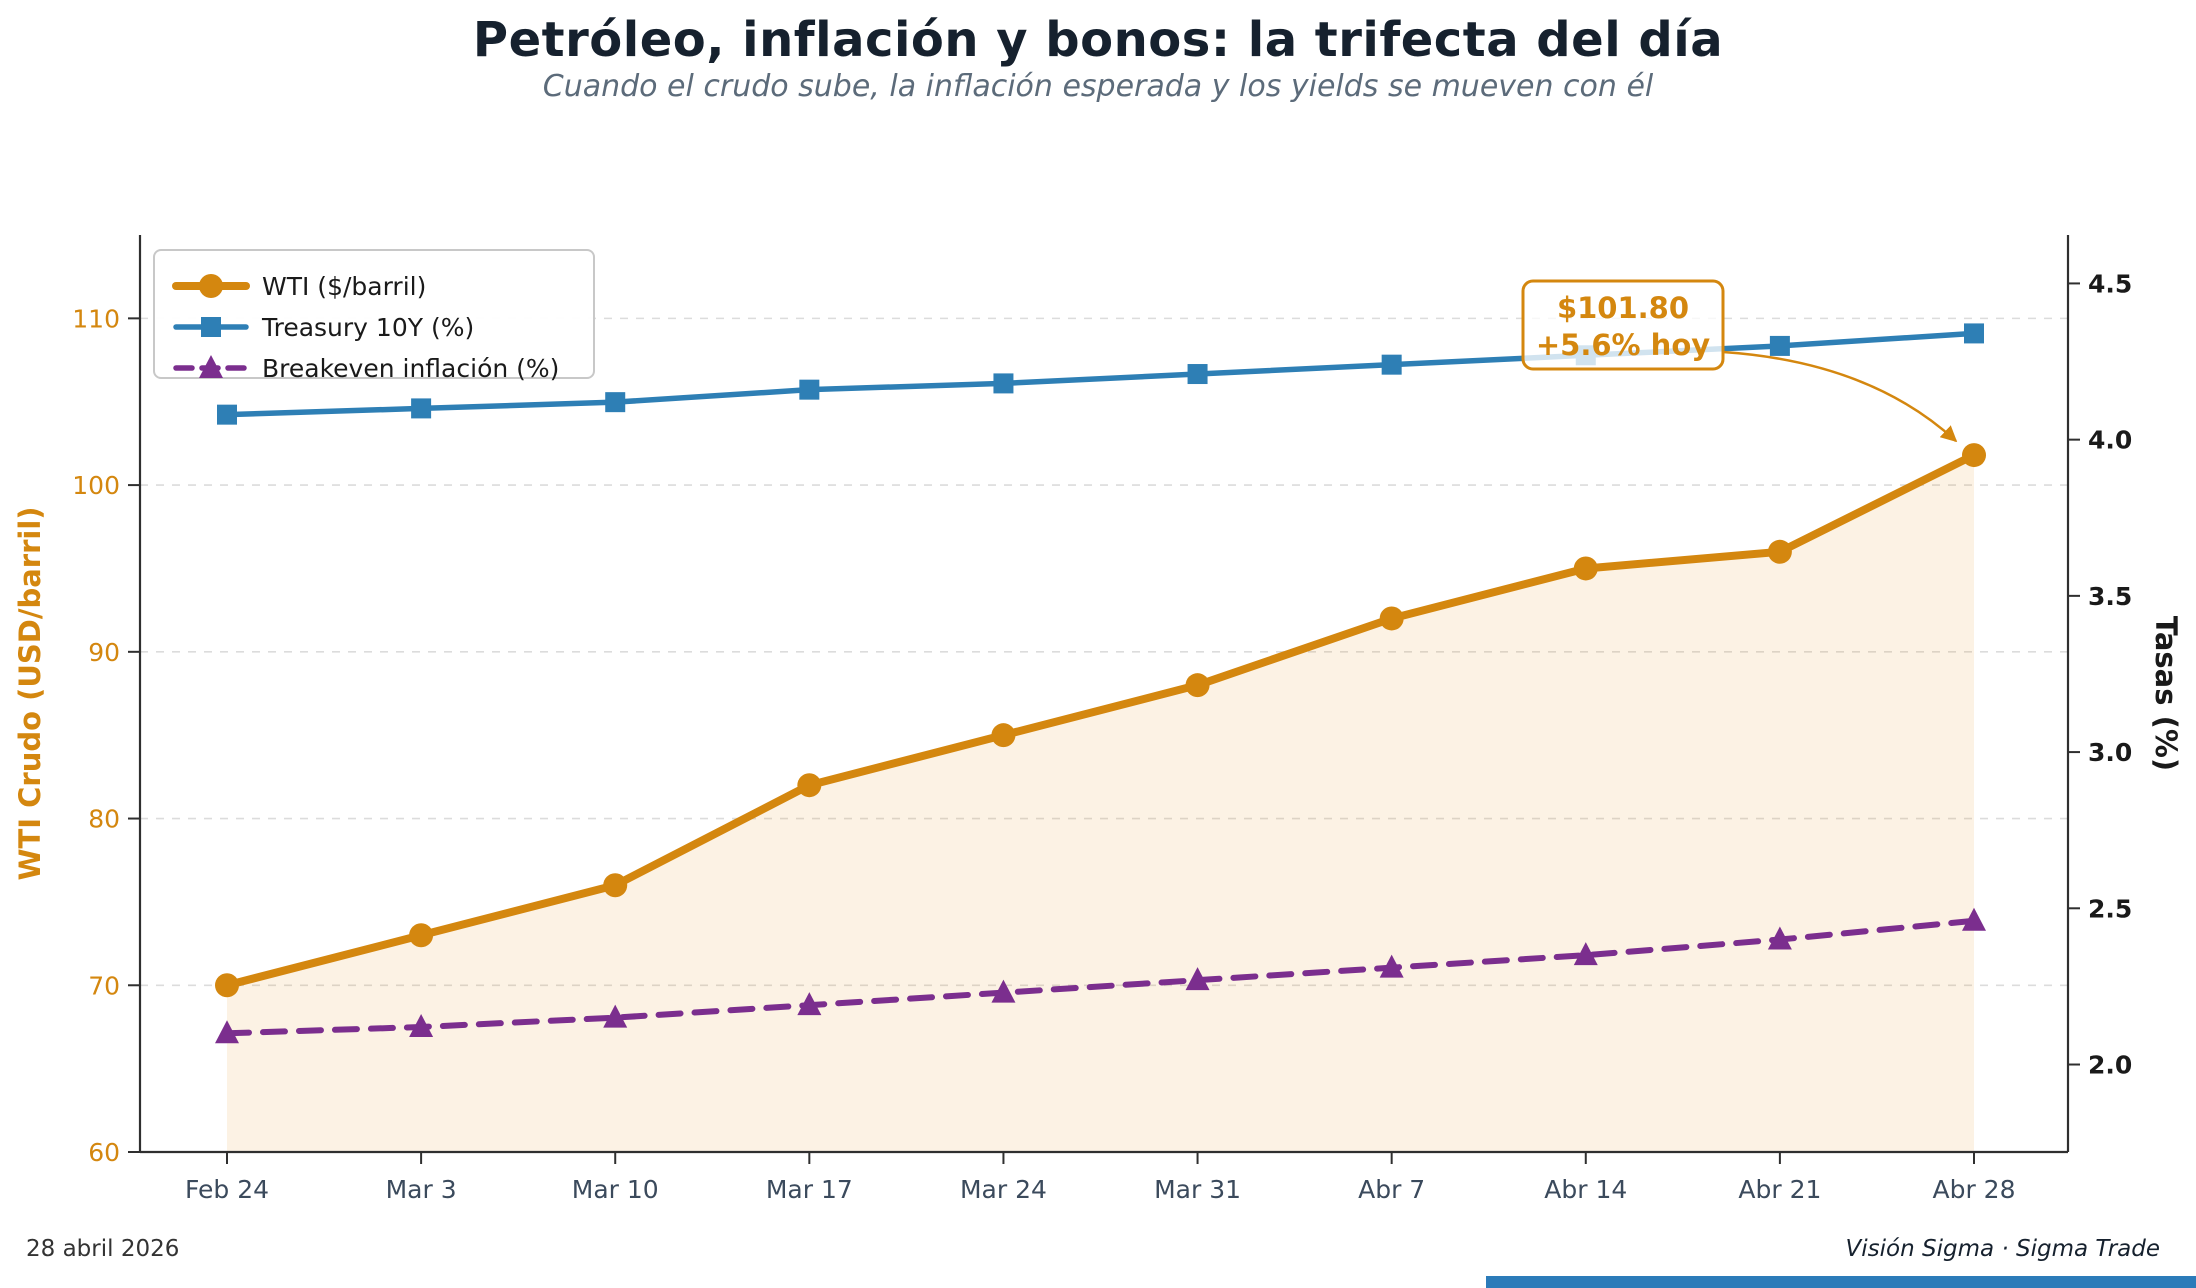 Image resolution: width=2196 pixels, height=1288 pixels. Describe the element at coordinates (103, 1249) in the screenshot. I see `footer-date: 28 abril 2026` at that location.